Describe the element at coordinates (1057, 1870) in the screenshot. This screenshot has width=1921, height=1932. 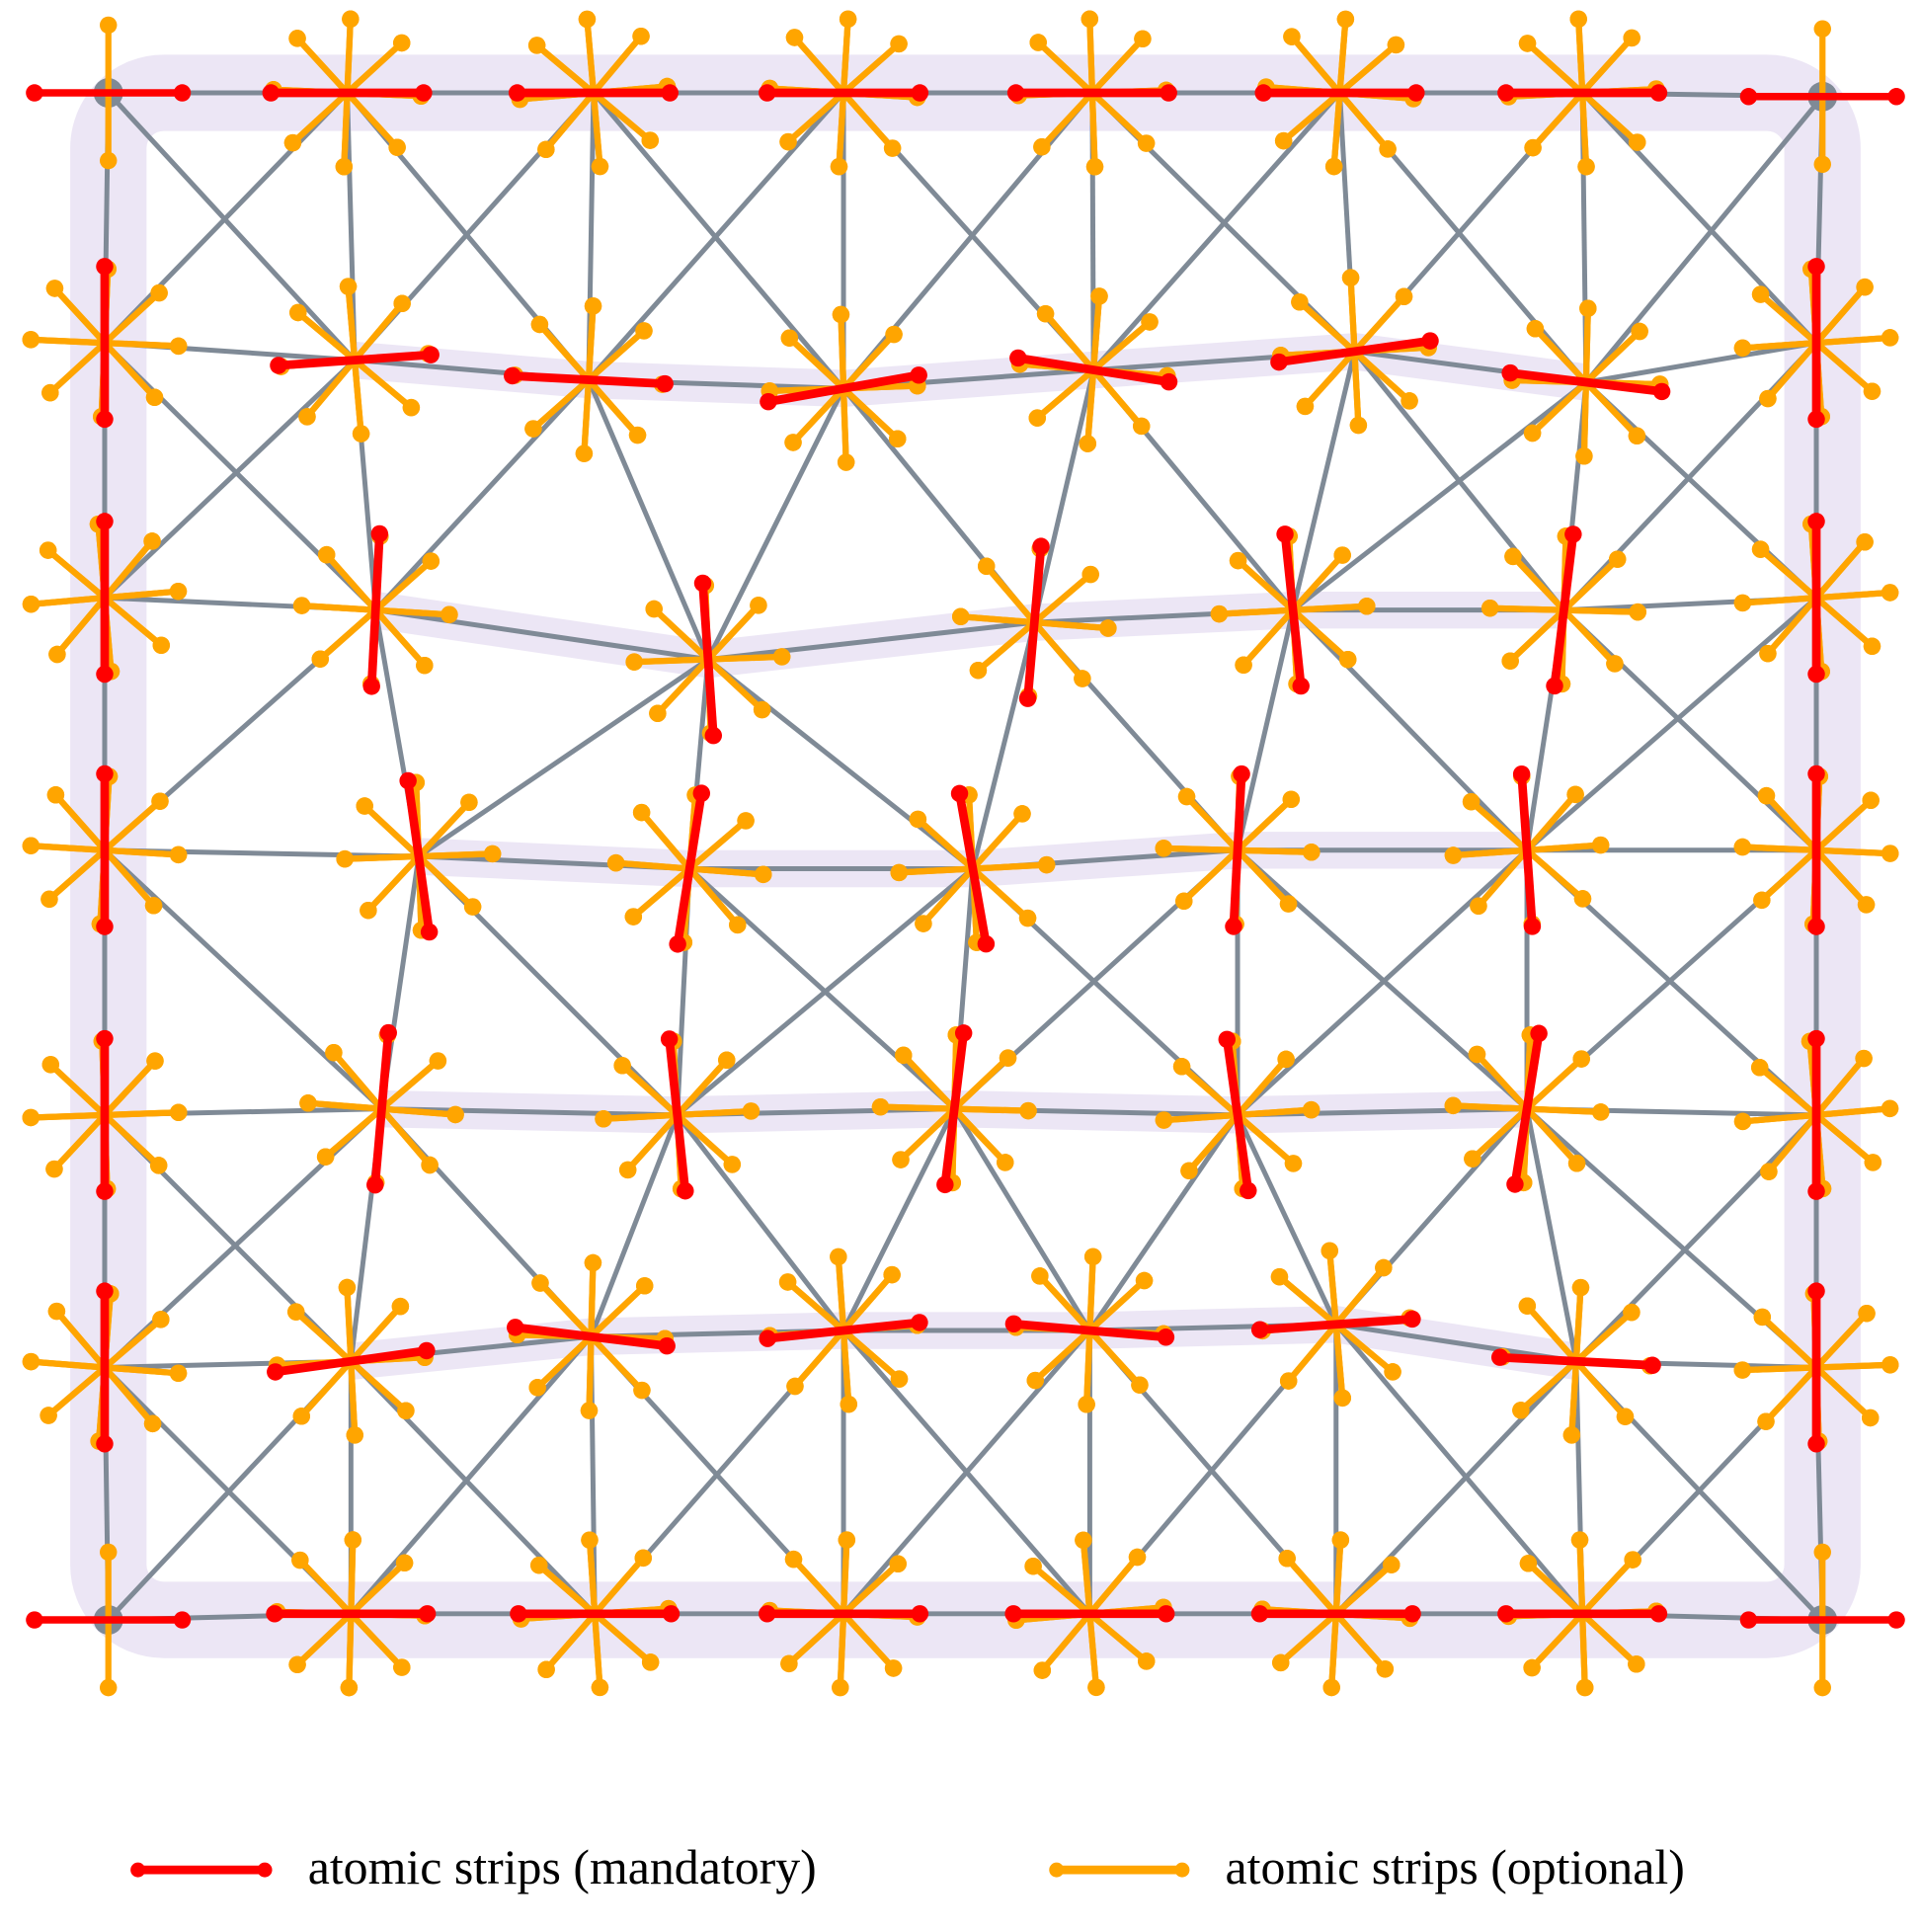
I see `legend-dot` at that location.